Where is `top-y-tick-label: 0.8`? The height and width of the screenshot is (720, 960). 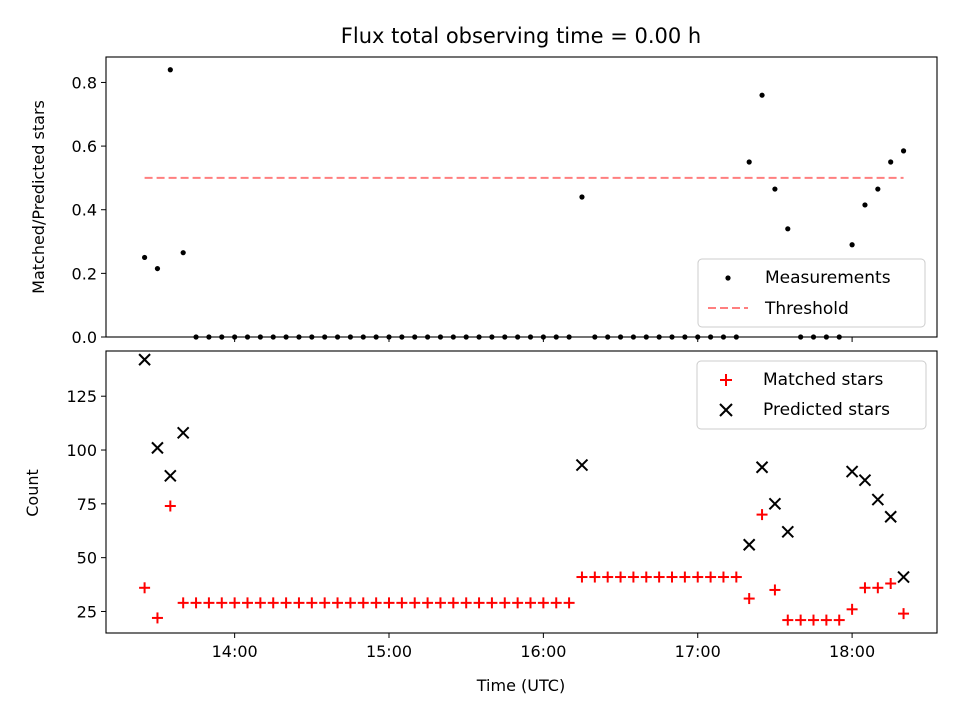
top-y-tick-label: 0.8 is located at coordinates (84, 82).